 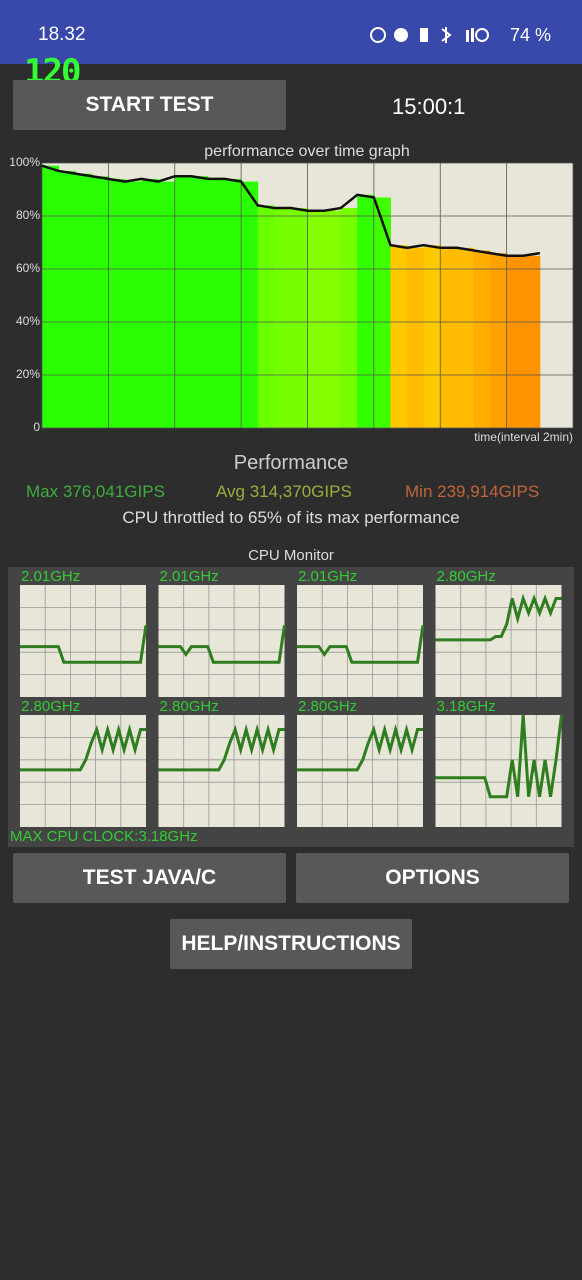 I want to click on help-button: HELP/INSTRUCTIONS, so click(x=291, y=944).